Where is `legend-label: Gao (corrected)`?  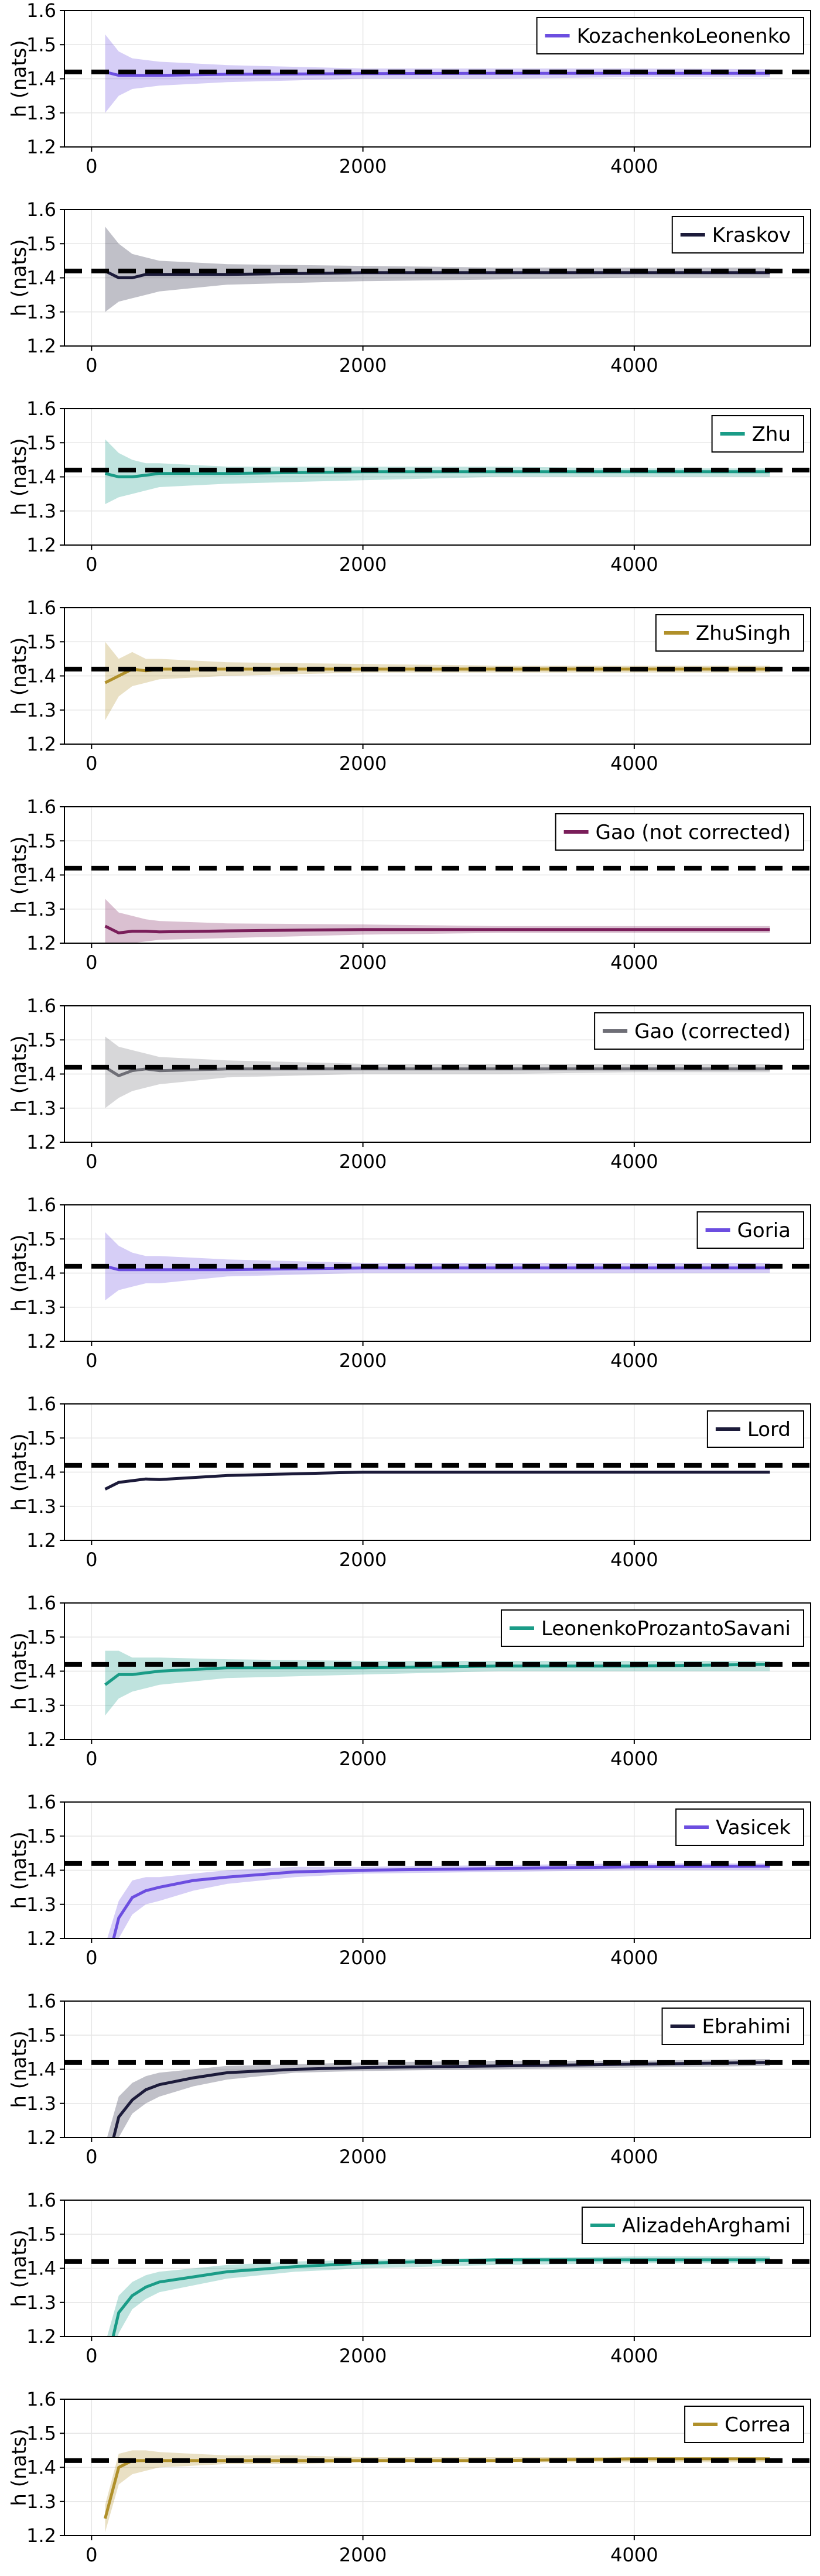 legend-label: Gao (corrected) is located at coordinates (712, 1031).